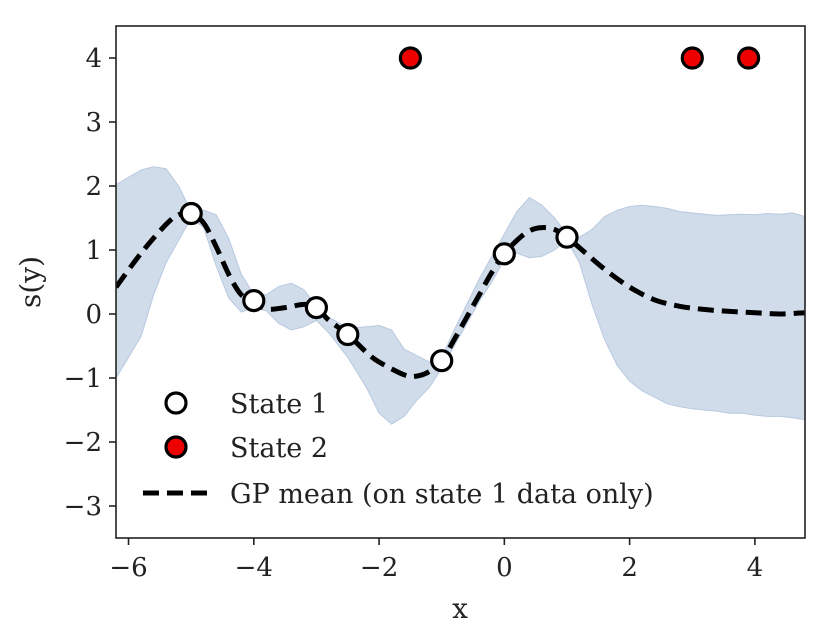 The height and width of the screenshot is (639, 831). I want to click on y-tick-label: 1, so click(93, 251).